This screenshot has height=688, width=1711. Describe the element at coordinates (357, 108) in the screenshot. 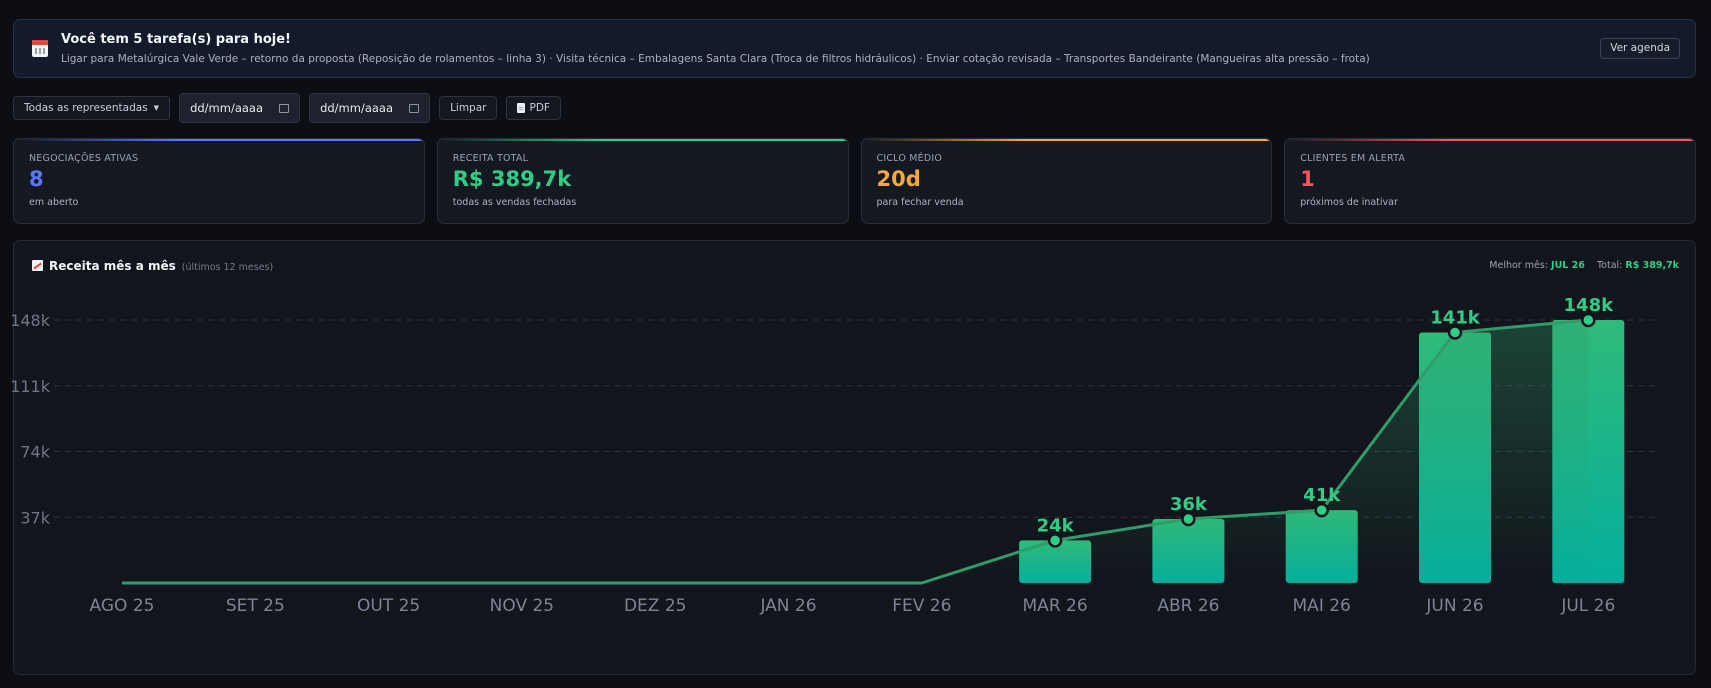

I see `date-to-placeholder: dd/mm/aaaa` at that location.